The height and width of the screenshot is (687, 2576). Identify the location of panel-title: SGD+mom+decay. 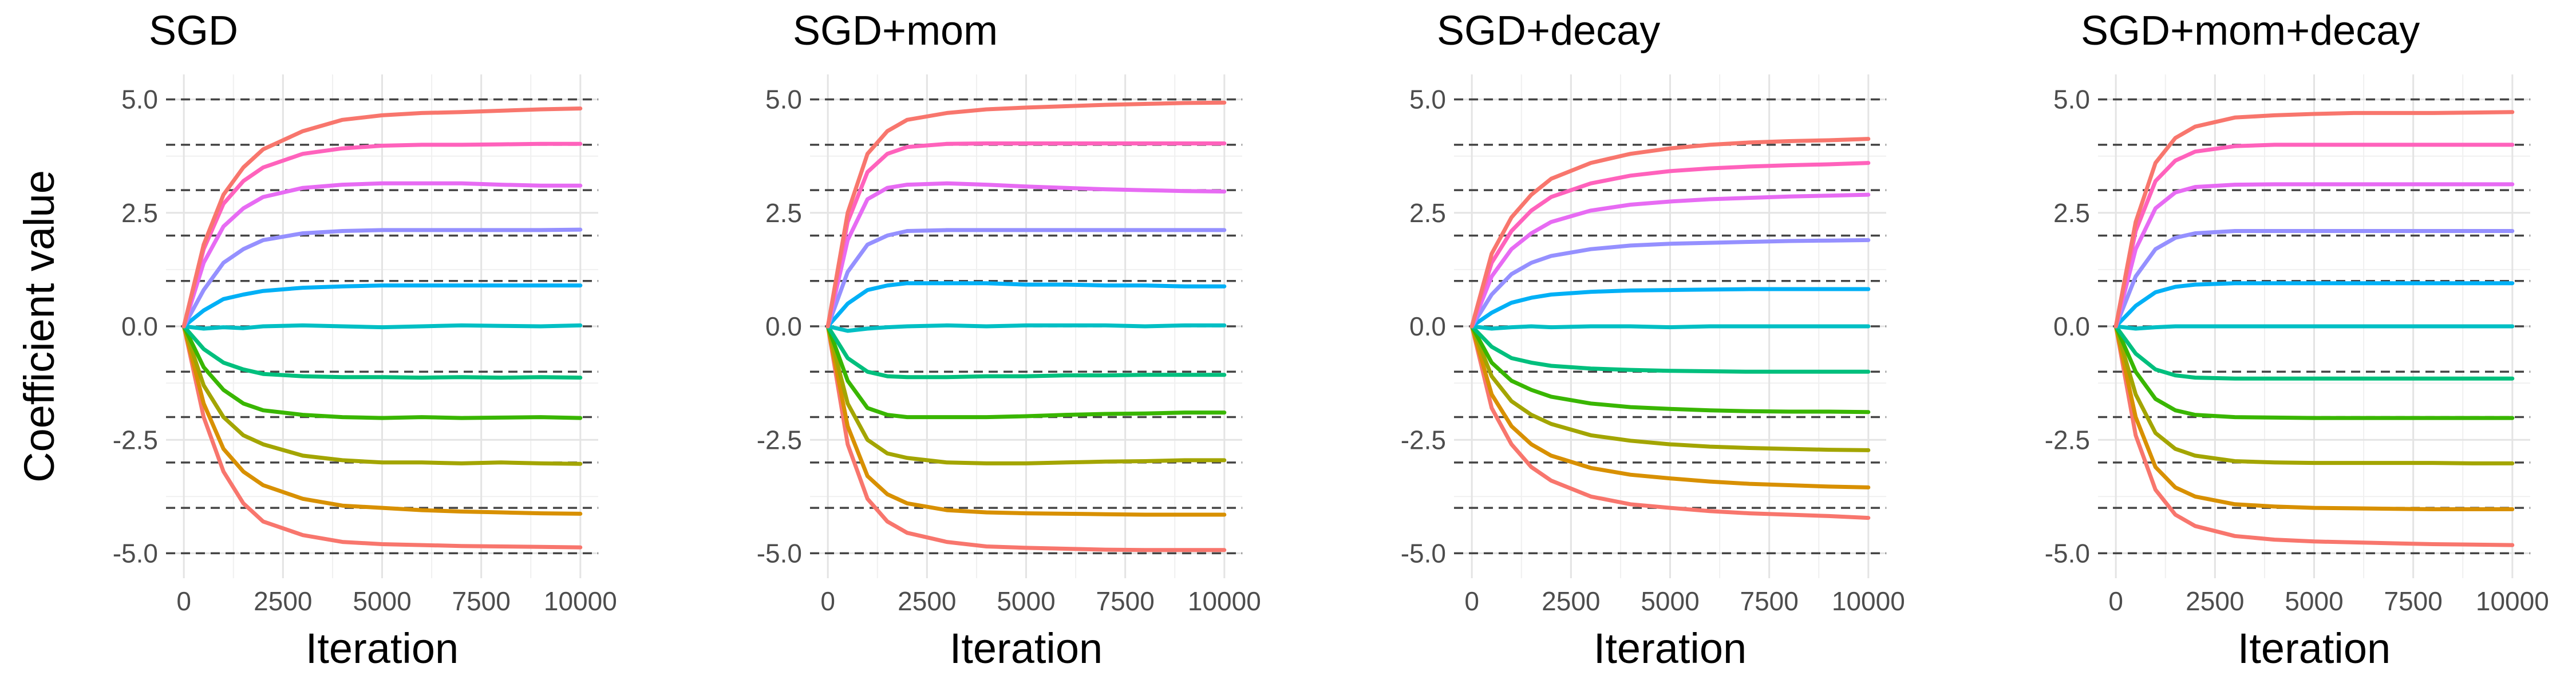
(2250, 31).